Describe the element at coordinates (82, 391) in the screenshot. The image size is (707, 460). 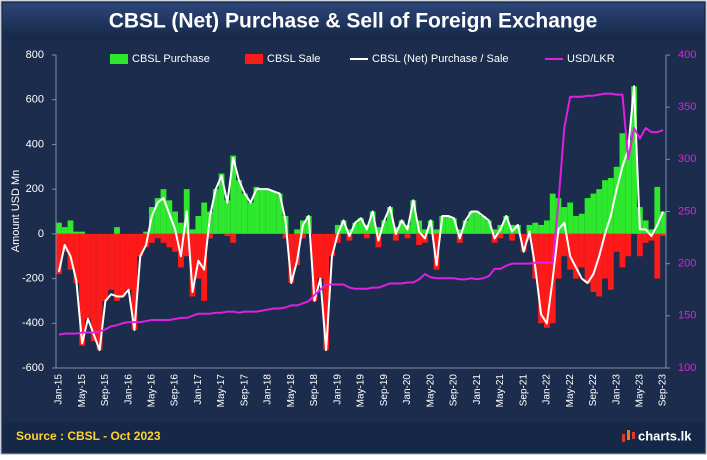
I see `x-tick-label: May-15` at that location.